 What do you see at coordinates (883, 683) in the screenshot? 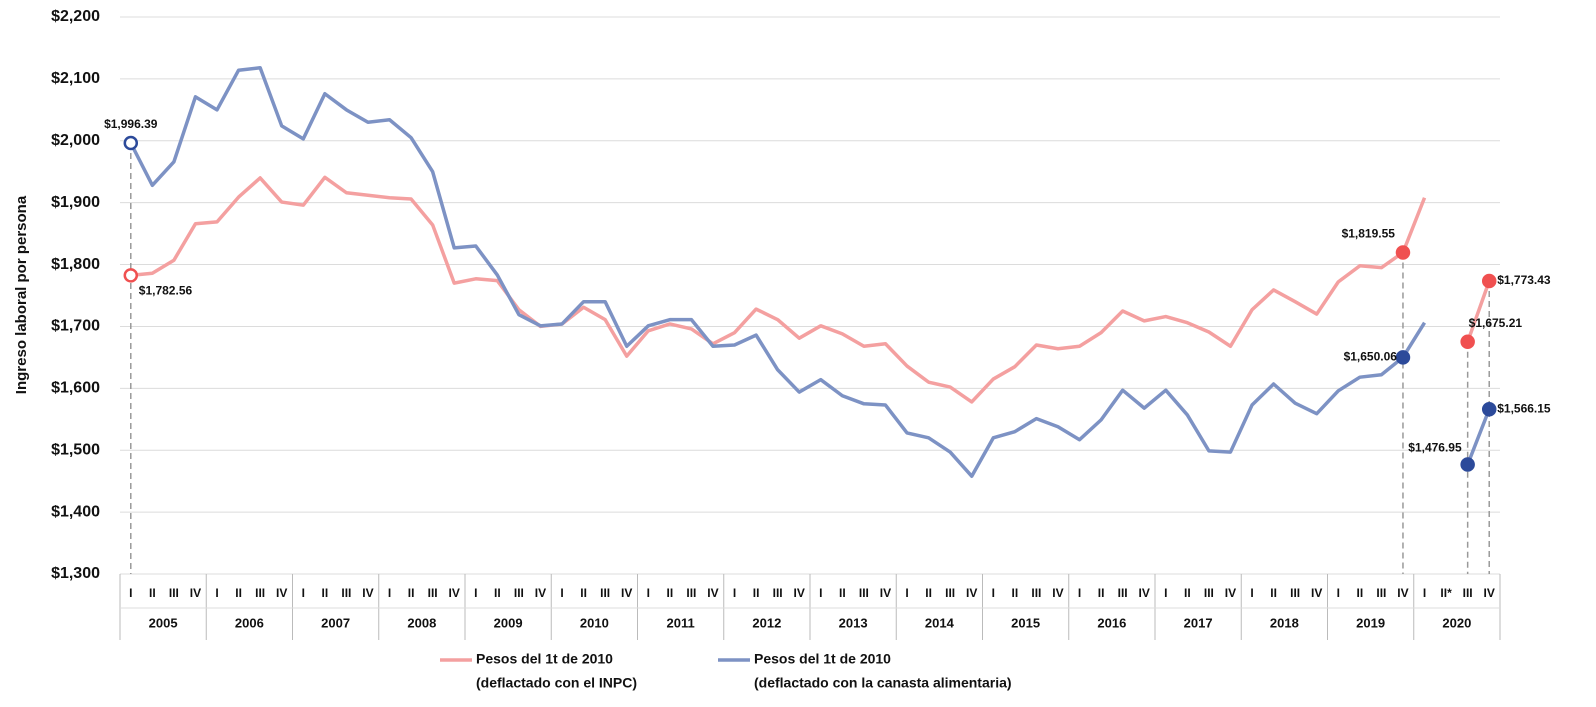
I see `legend-sublabel: (deflactado con la canasta alimentaria)` at bounding box center [883, 683].